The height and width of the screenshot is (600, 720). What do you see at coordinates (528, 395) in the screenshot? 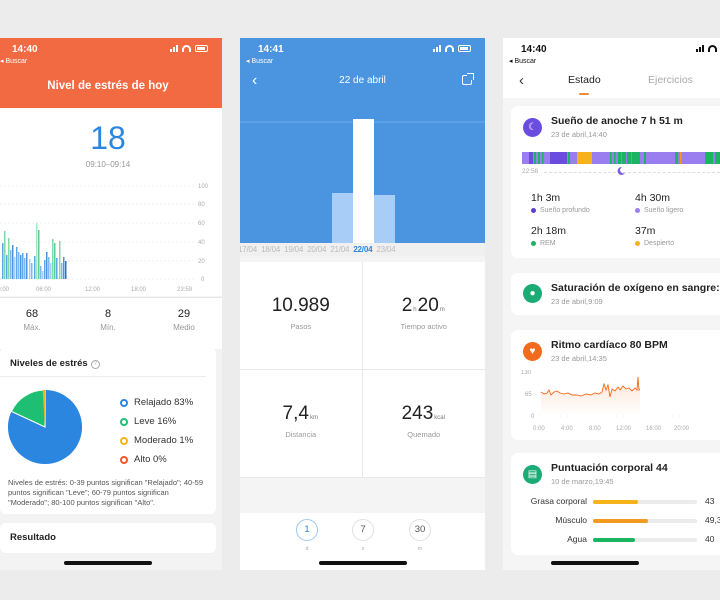
I see `svg-text: 65` at bounding box center [528, 395].